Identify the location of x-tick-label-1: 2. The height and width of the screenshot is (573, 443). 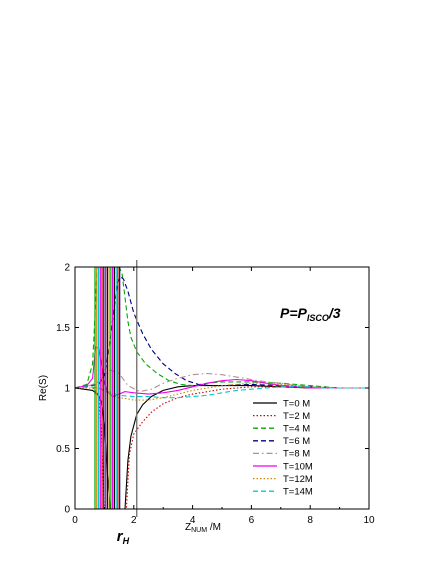
(134, 520).